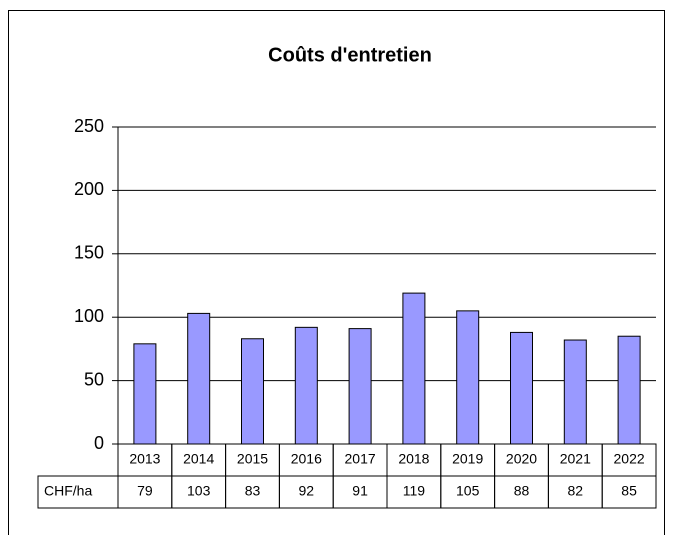 This screenshot has height=535, width=683. I want to click on y-tick-label: 150, so click(89, 253).